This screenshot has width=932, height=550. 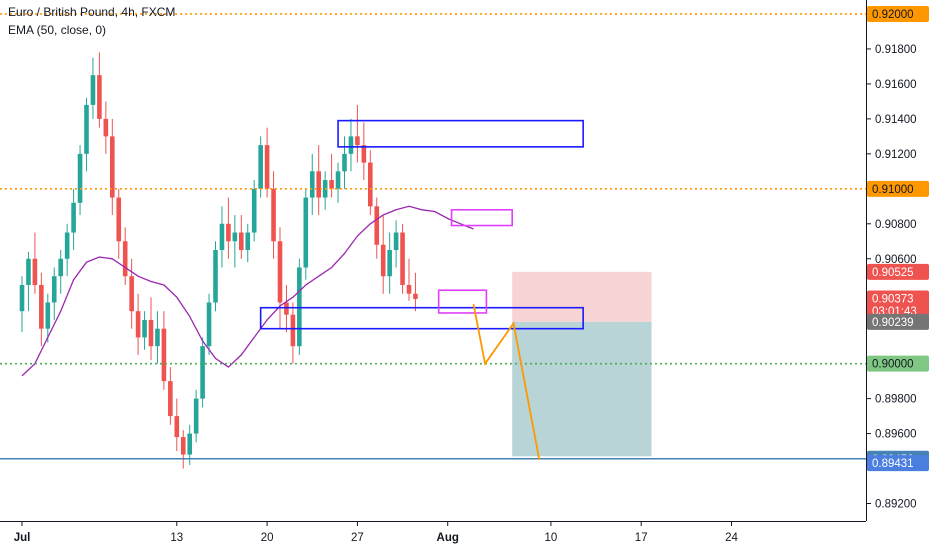 I want to click on price-badge: 0.90525, so click(x=893, y=273).